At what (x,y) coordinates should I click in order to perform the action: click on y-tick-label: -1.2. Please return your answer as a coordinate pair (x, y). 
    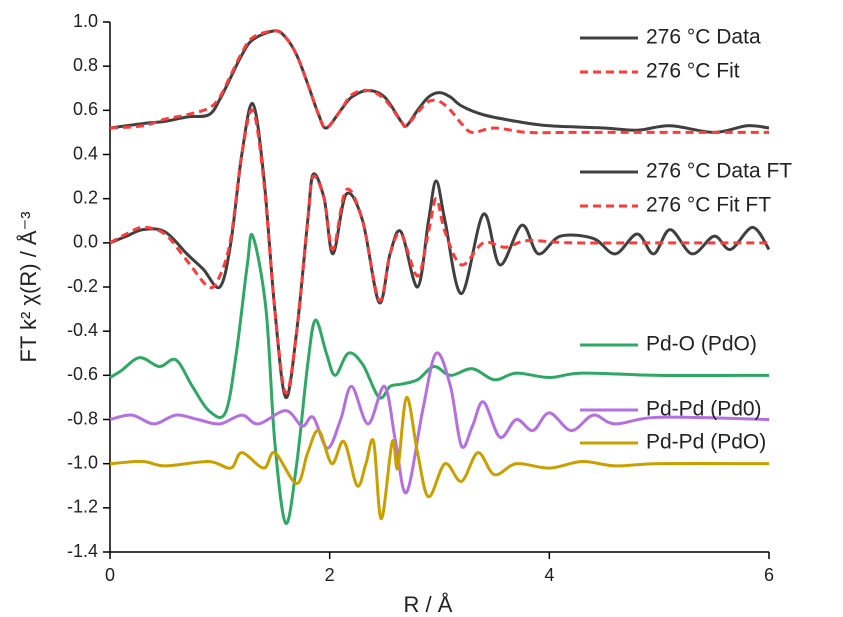
    Looking at the image, I should click on (82, 507).